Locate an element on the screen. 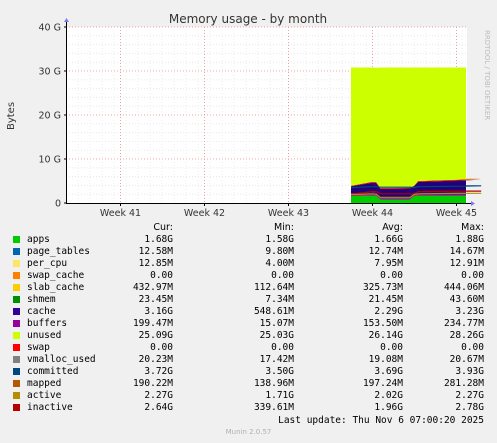 The image size is (497, 443). legend-row-swap: swap 0.00 0.00 0.00 0.00 is located at coordinates (248, 348).